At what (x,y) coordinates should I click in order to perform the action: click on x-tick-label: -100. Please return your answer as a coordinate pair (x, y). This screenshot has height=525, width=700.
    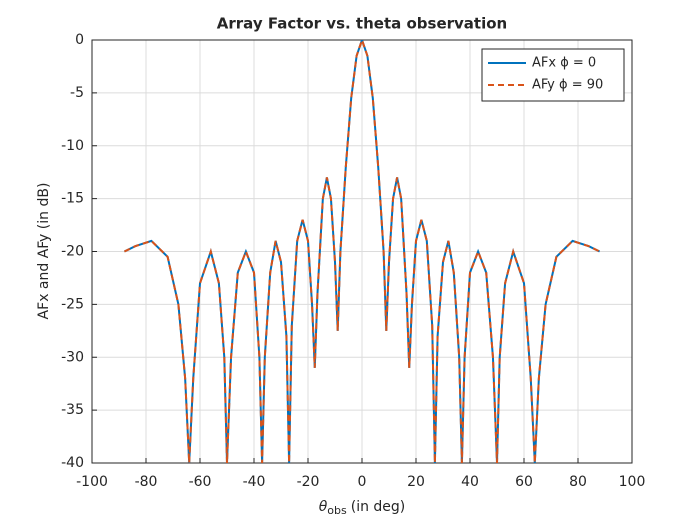
    Looking at the image, I should click on (92, 482).